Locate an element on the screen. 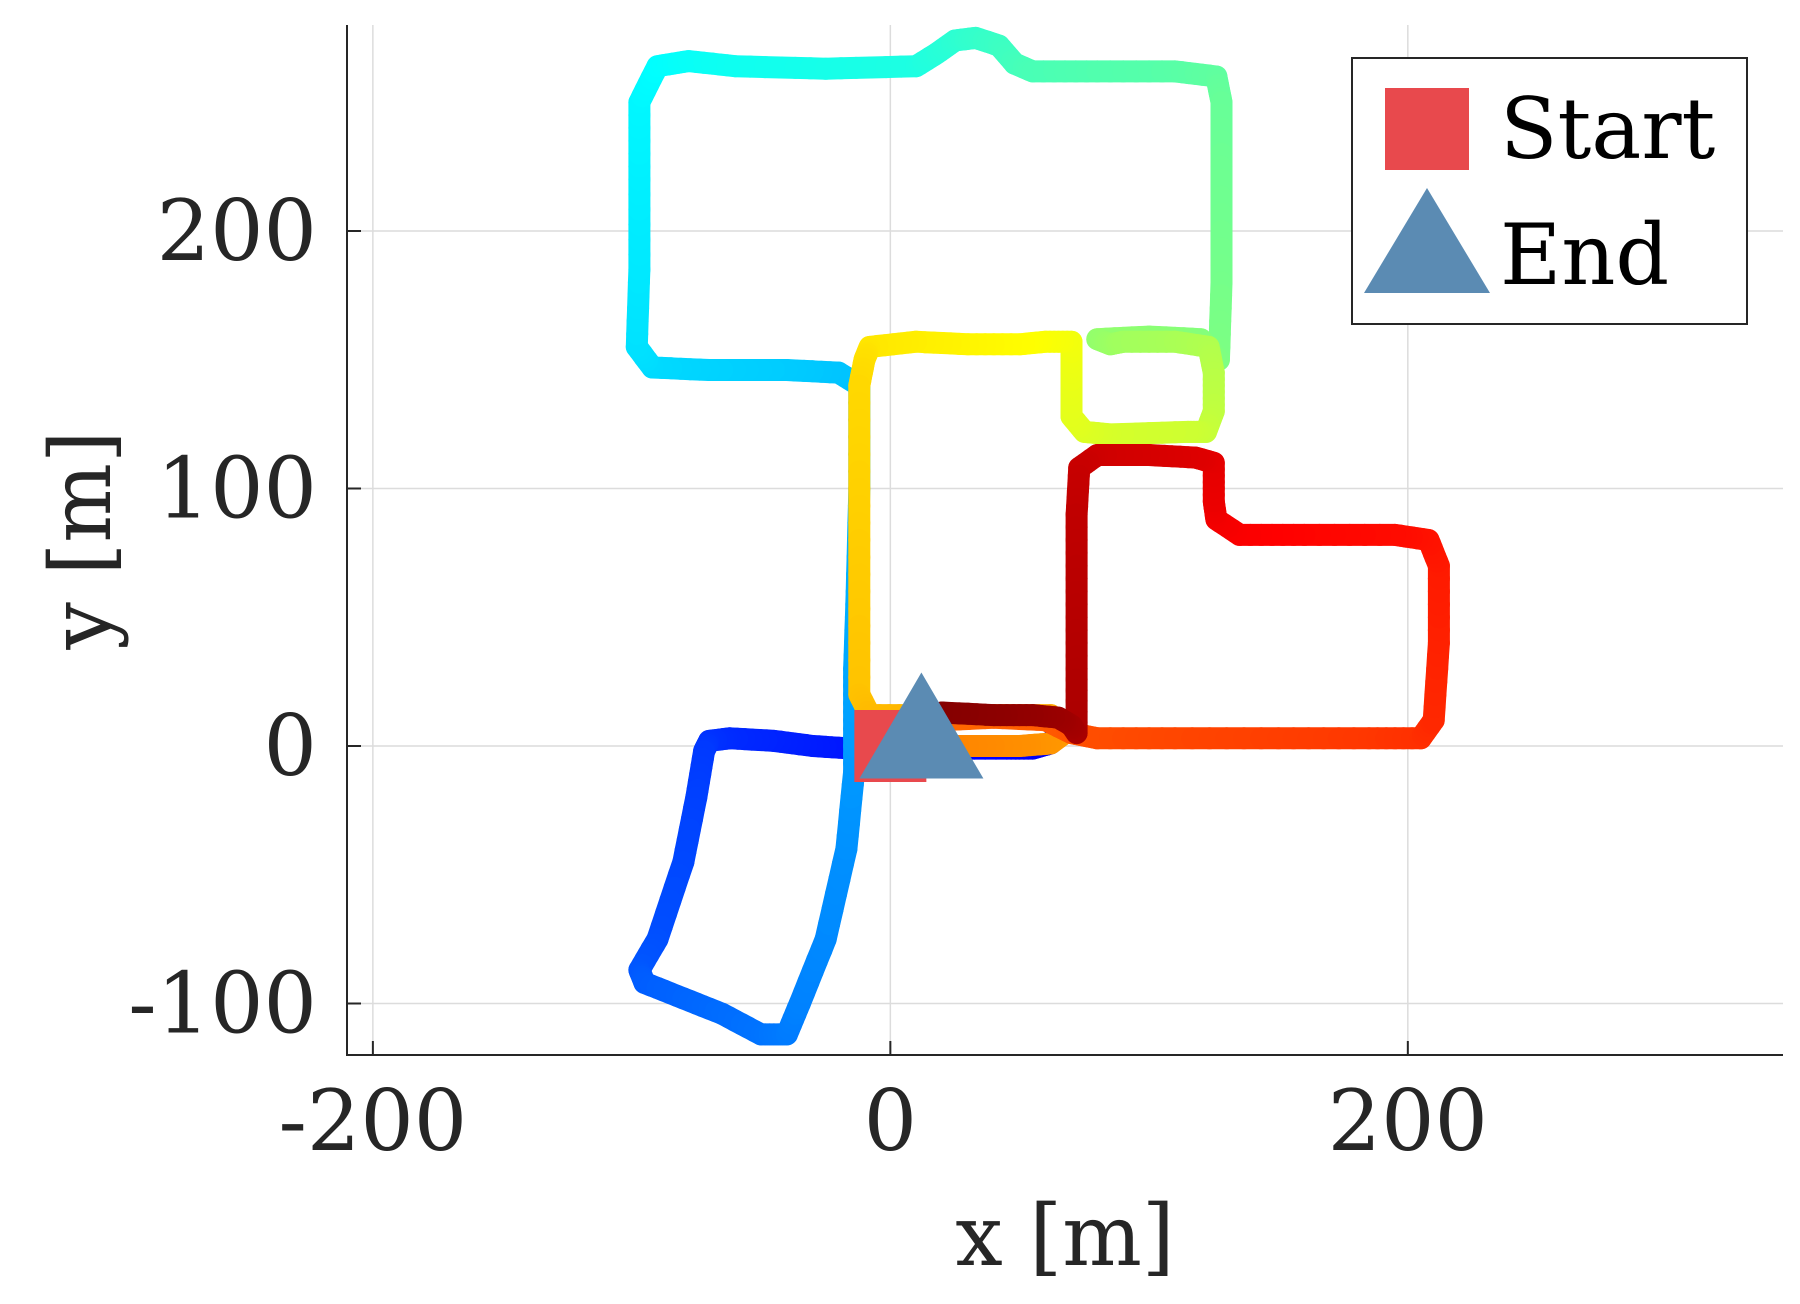 This screenshot has height=1304, width=1800. markers is located at coordinates (919, 727).